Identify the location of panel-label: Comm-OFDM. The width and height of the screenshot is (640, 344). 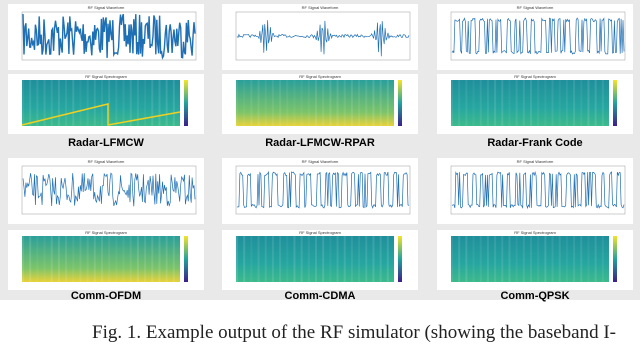
(106, 296).